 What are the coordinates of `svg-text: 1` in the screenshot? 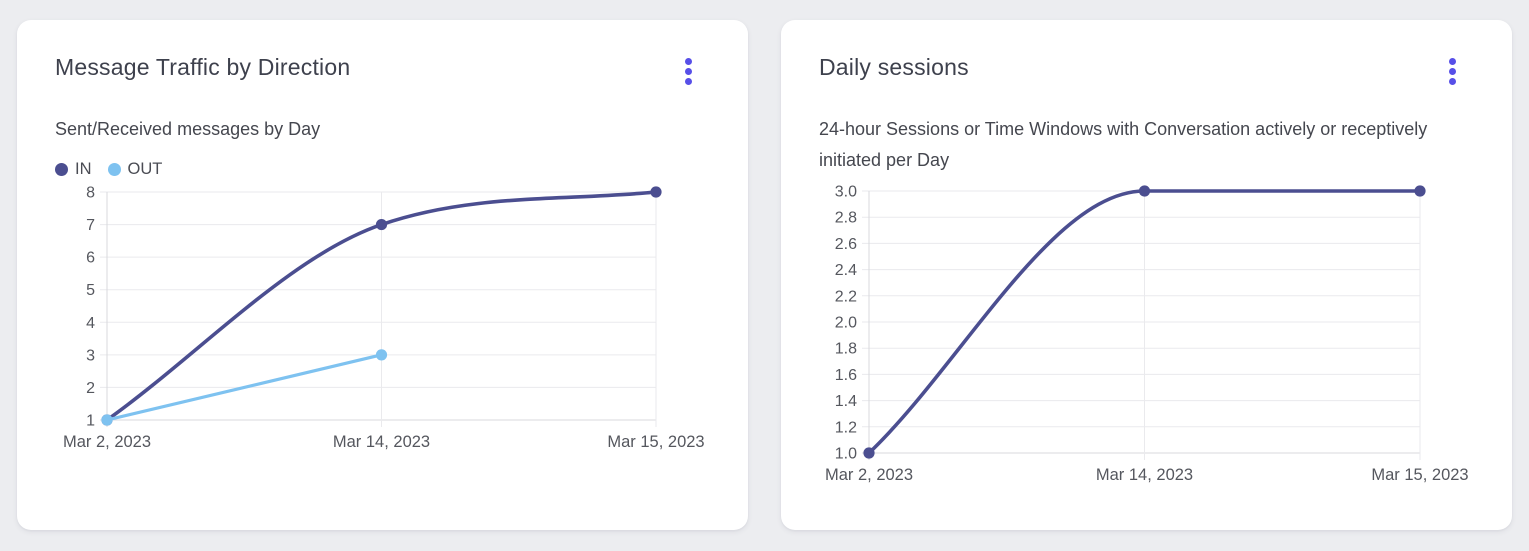 It's located at (90, 421).